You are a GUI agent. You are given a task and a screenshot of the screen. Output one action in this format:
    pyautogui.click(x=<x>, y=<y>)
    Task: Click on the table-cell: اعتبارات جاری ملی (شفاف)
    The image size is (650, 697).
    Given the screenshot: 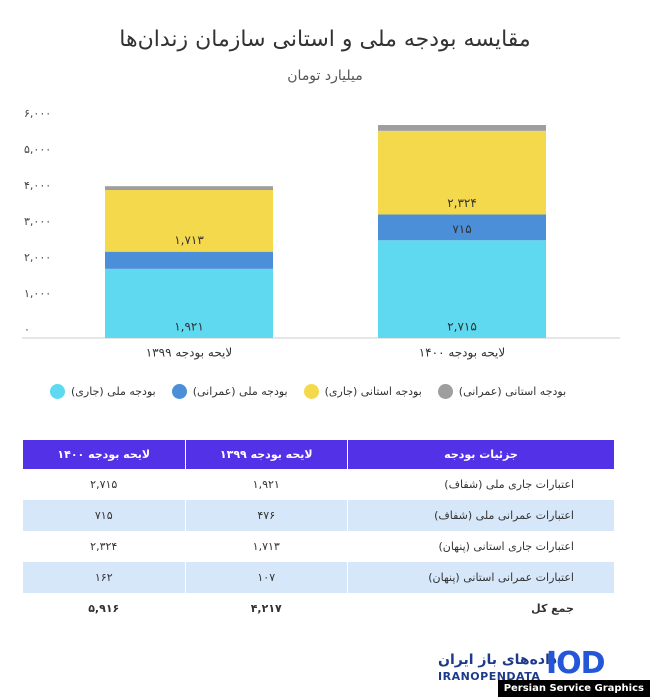 What is the action you would take?
    pyautogui.click(x=480, y=484)
    